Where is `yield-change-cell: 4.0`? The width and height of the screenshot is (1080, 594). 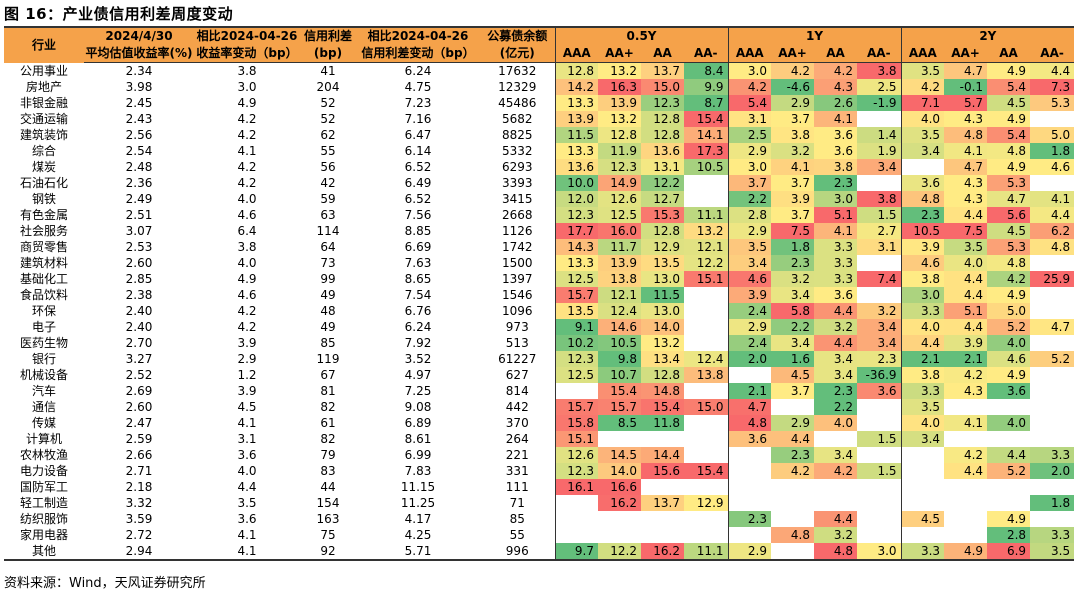 yield-change-cell: 4.0 is located at coordinates (247, 199).